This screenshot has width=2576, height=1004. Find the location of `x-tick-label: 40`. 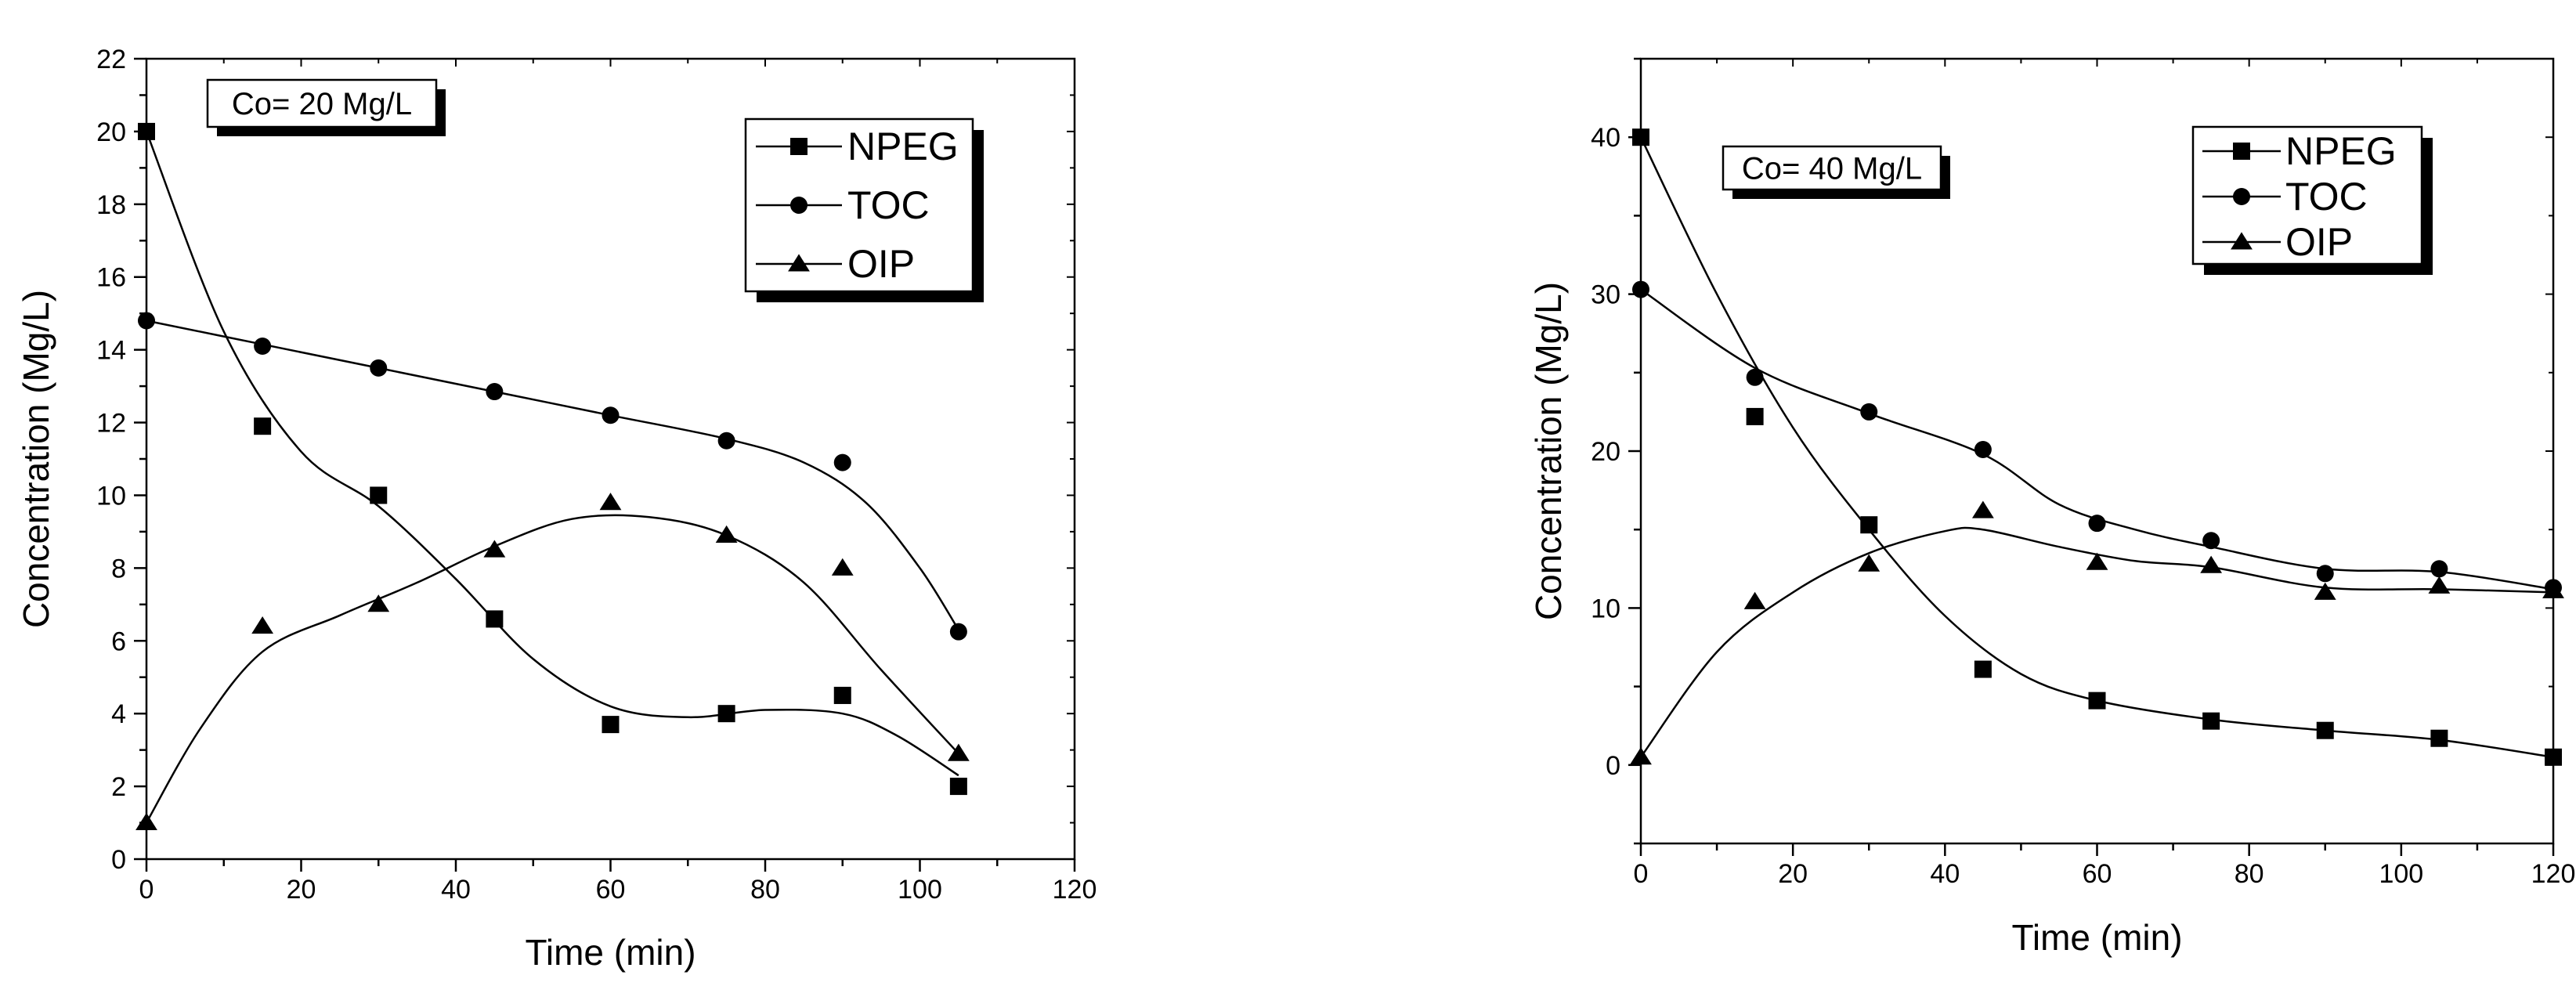

x-tick-label: 40 is located at coordinates (456, 890).